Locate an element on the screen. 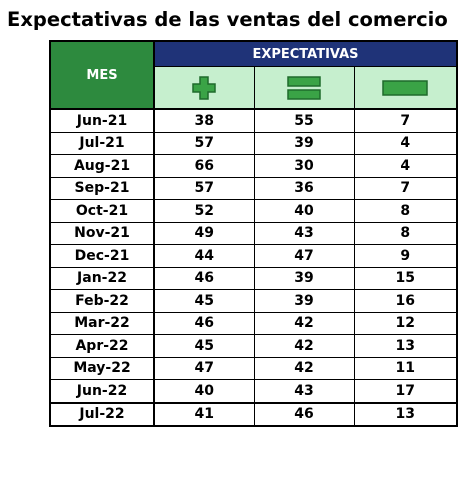 This screenshot has width=473, height=482. month-cell: May-22 is located at coordinates (102, 368).